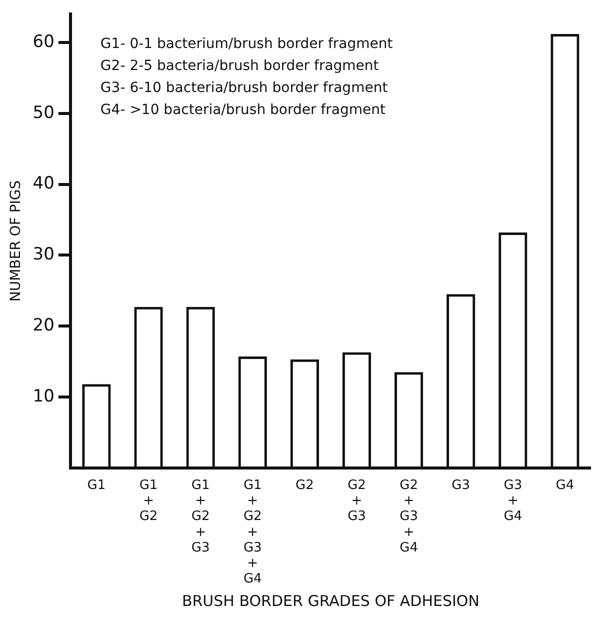 The height and width of the screenshot is (619, 595). I want to click on x-tick-label: G1 + G2 + G3 + G4, so click(252, 532).